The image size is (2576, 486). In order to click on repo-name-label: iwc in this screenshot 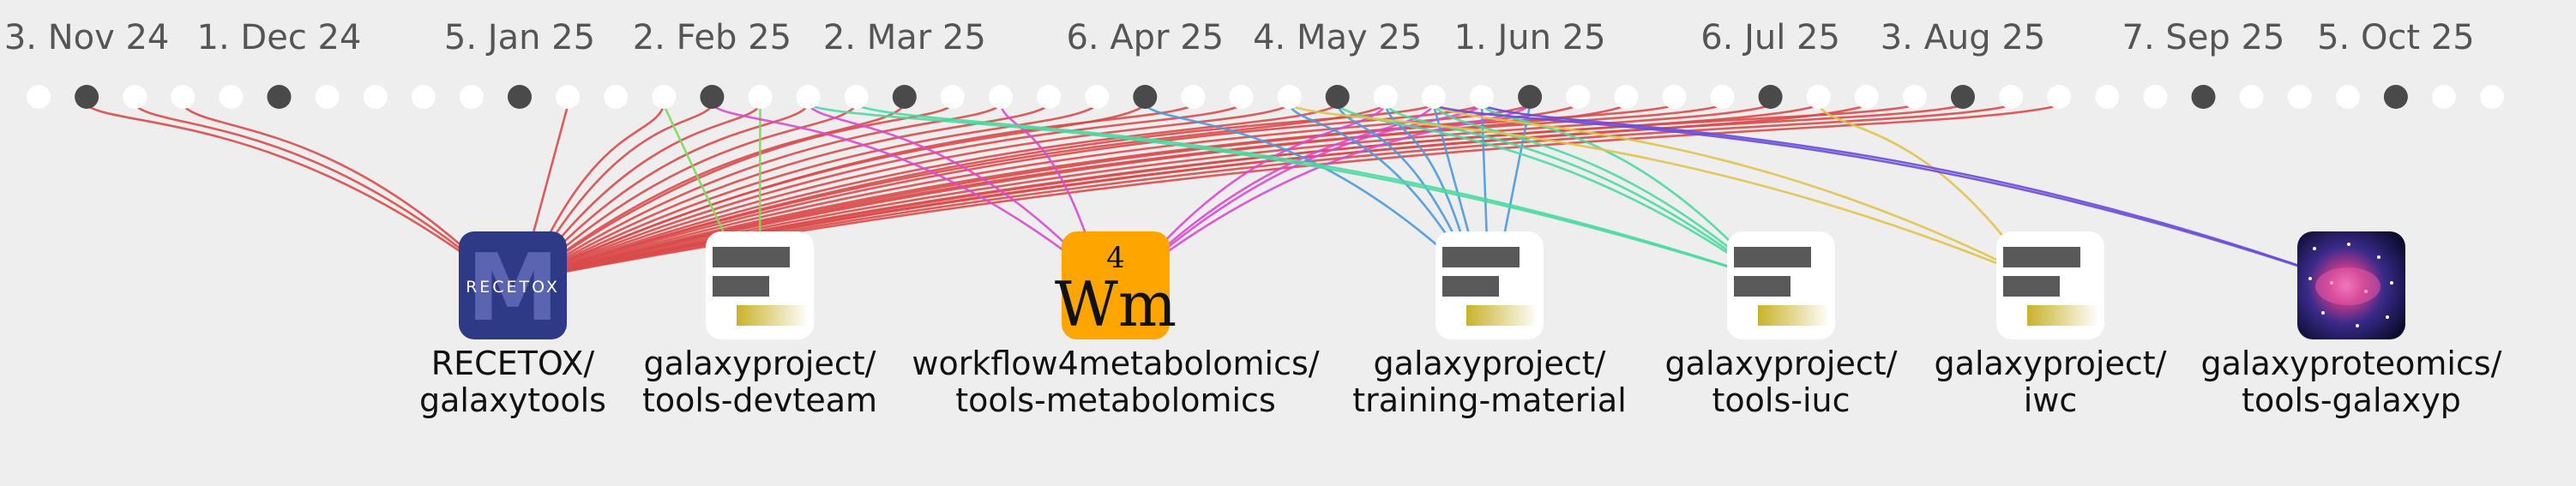, I will do `click(2051, 400)`.